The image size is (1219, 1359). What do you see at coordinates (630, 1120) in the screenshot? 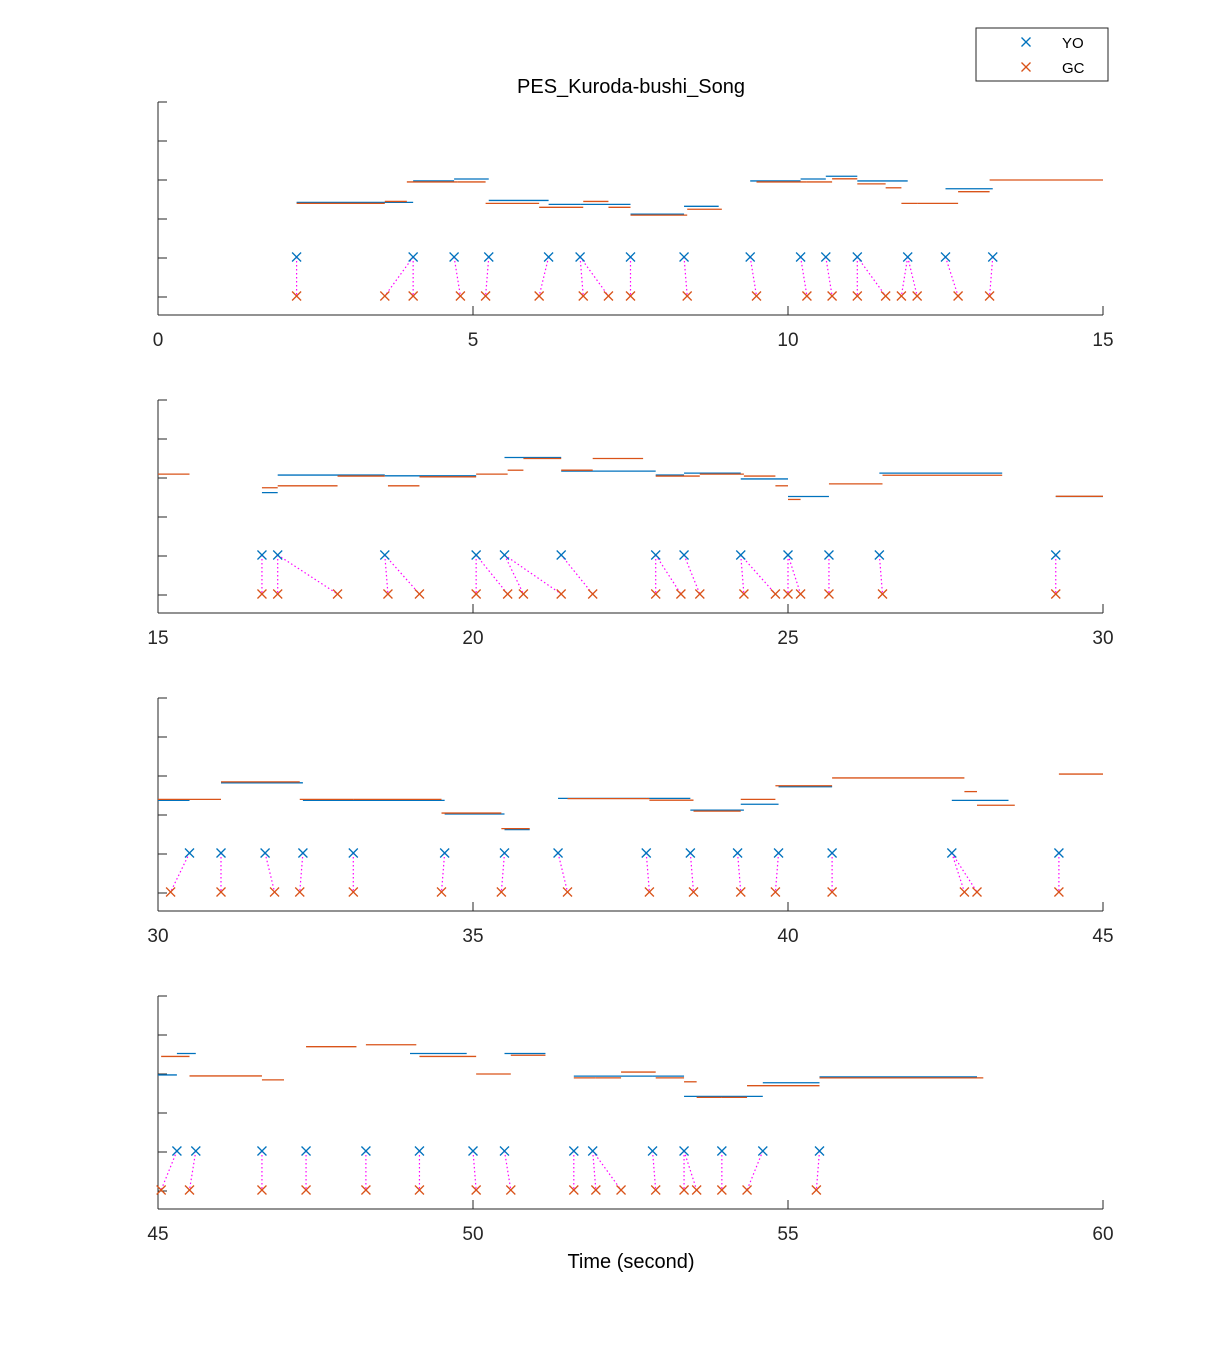
I see `panel-4: 45 50 55 60` at bounding box center [630, 1120].